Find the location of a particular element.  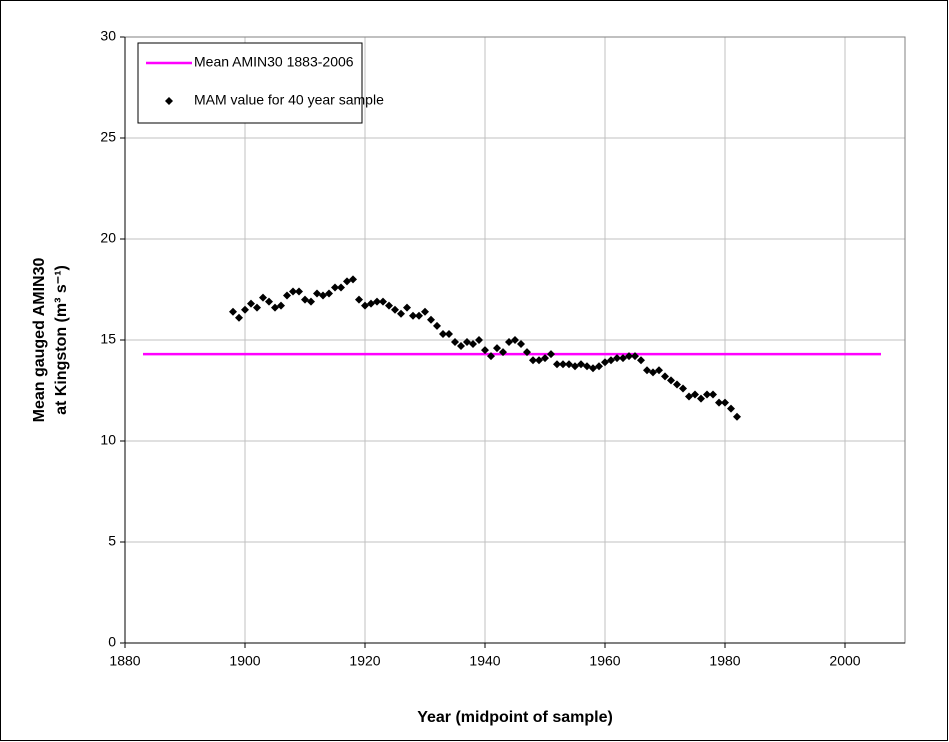

y-tick-label: 10 is located at coordinates (108, 440).